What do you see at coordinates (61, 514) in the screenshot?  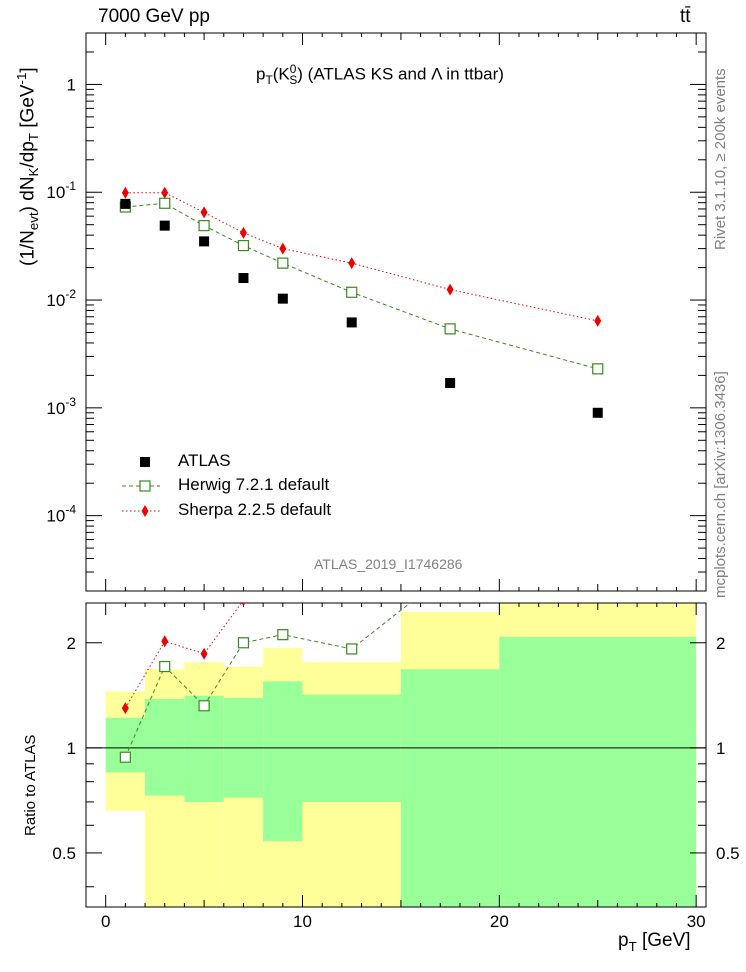 I see `y-tick-label-0: 10⁻⁴` at bounding box center [61, 514].